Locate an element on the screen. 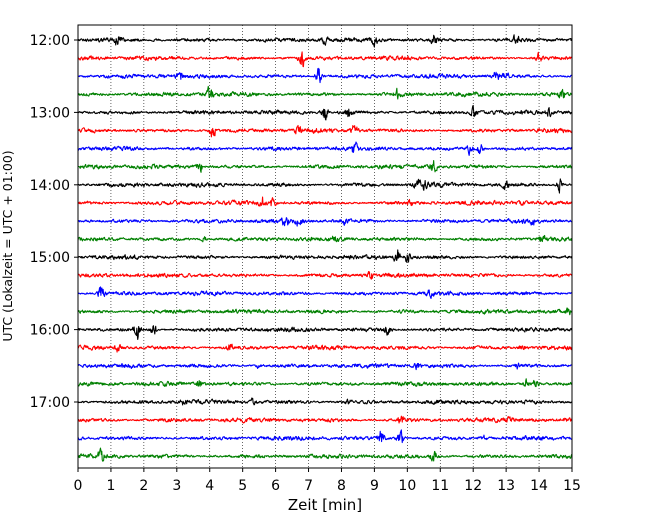  x-axis-ticks: 0 1 2 3 4 5 6 7 8 9 10 11 12 13 14 15 is located at coordinates (327, 481).